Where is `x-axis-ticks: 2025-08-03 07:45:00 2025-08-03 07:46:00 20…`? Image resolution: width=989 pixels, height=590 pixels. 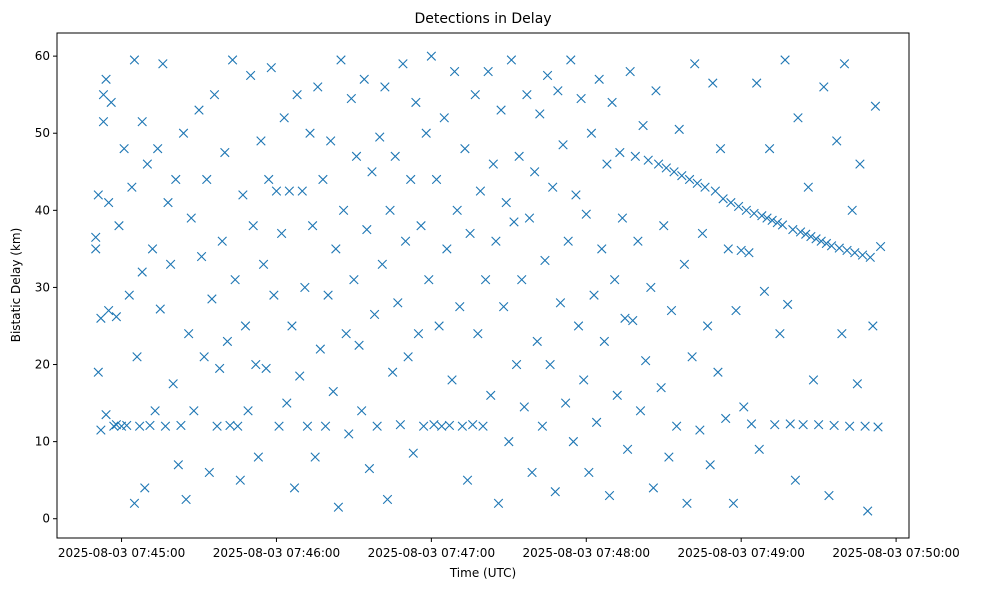 x-axis-ticks: 2025-08-03 07:45:00 2025-08-03 07:46:00 20… is located at coordinates (509, 549).